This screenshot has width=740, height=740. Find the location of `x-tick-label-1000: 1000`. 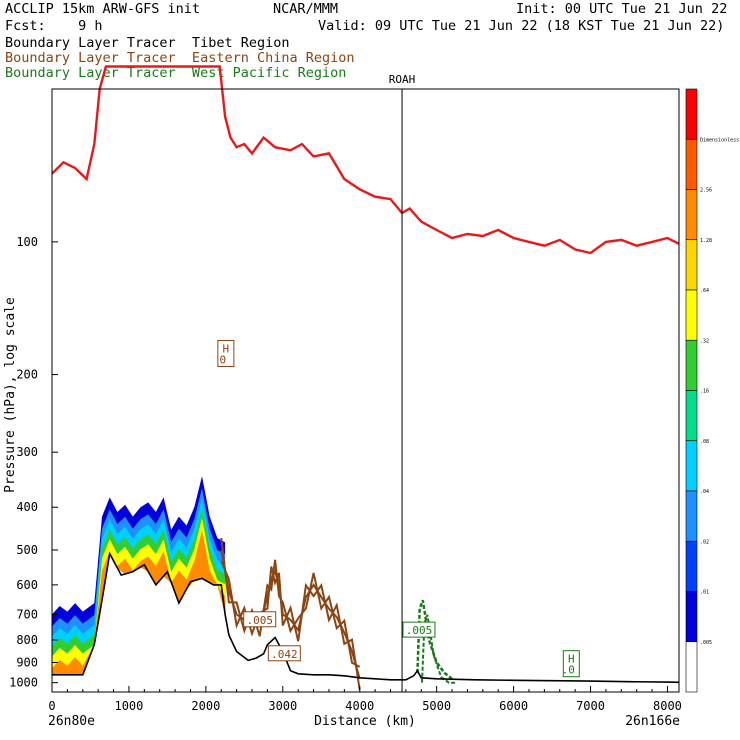

x-tick-label-1000: 1000 is located at coordinates (128, 706).